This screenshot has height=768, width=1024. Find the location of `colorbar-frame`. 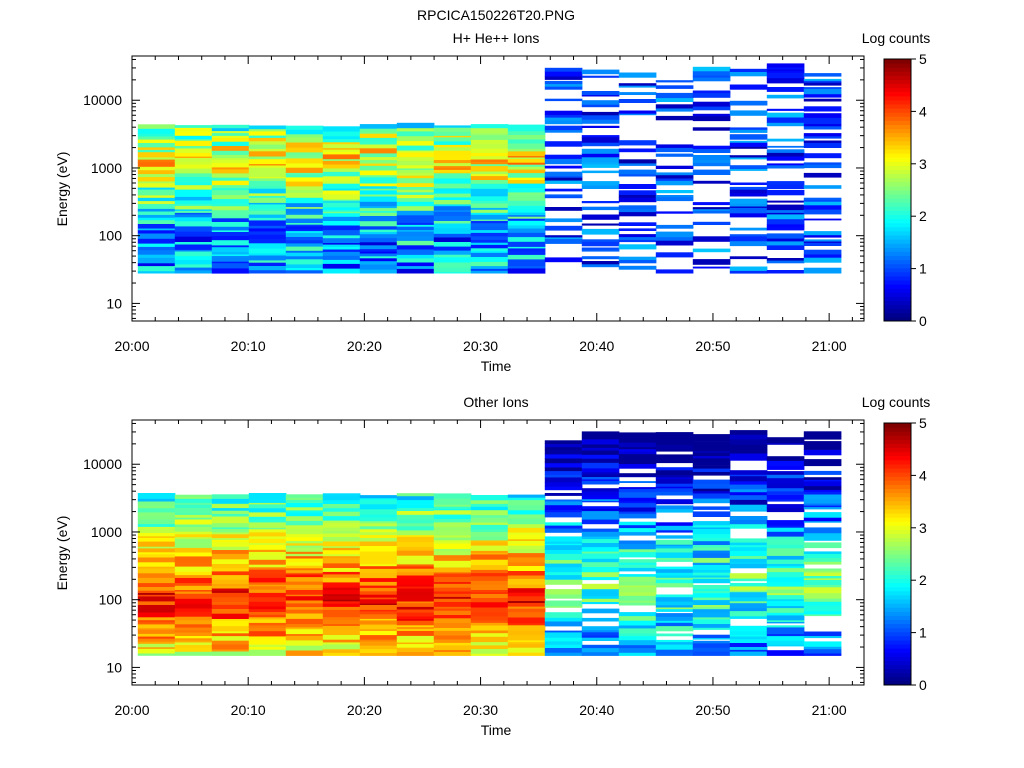

colorbar-frame is located at coordinates (897, 554).